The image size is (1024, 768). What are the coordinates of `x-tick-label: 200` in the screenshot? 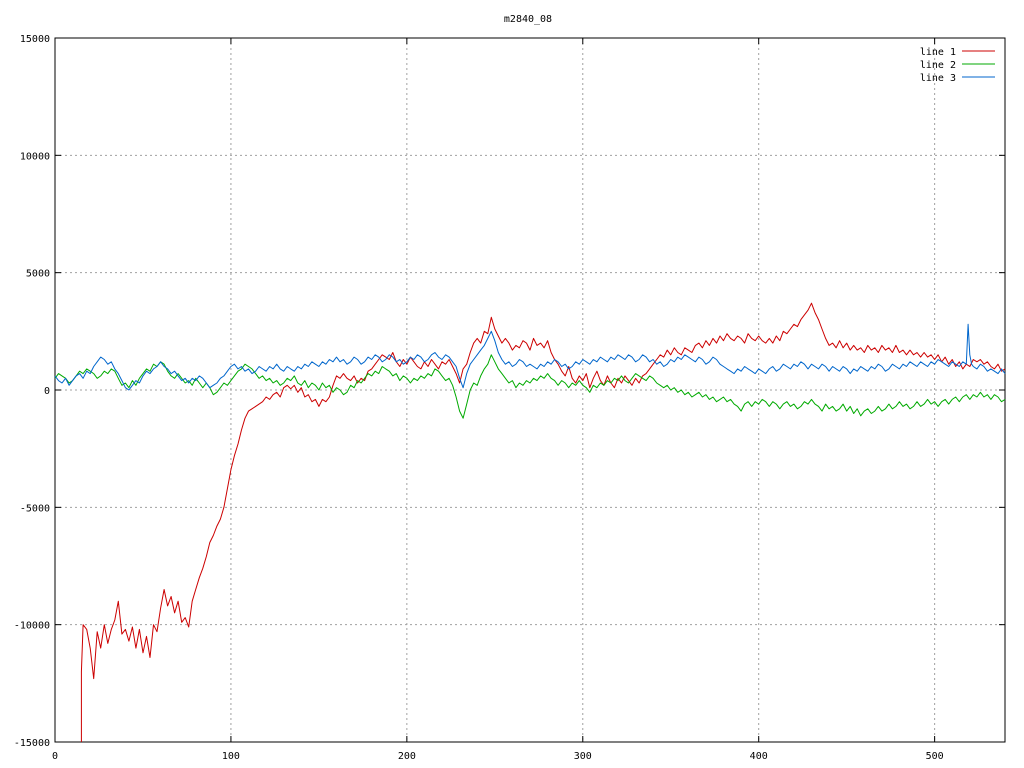 It's located at (407, 756).